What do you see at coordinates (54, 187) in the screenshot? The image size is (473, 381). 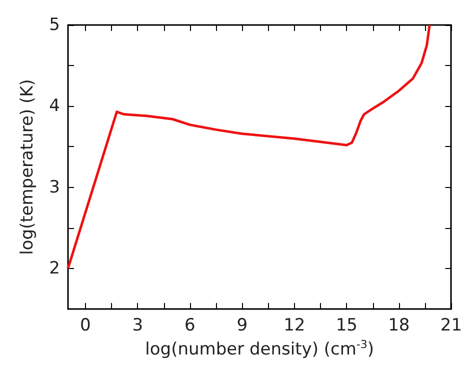 I see `y-tick-label: 3` at bounding box center [54, 187].